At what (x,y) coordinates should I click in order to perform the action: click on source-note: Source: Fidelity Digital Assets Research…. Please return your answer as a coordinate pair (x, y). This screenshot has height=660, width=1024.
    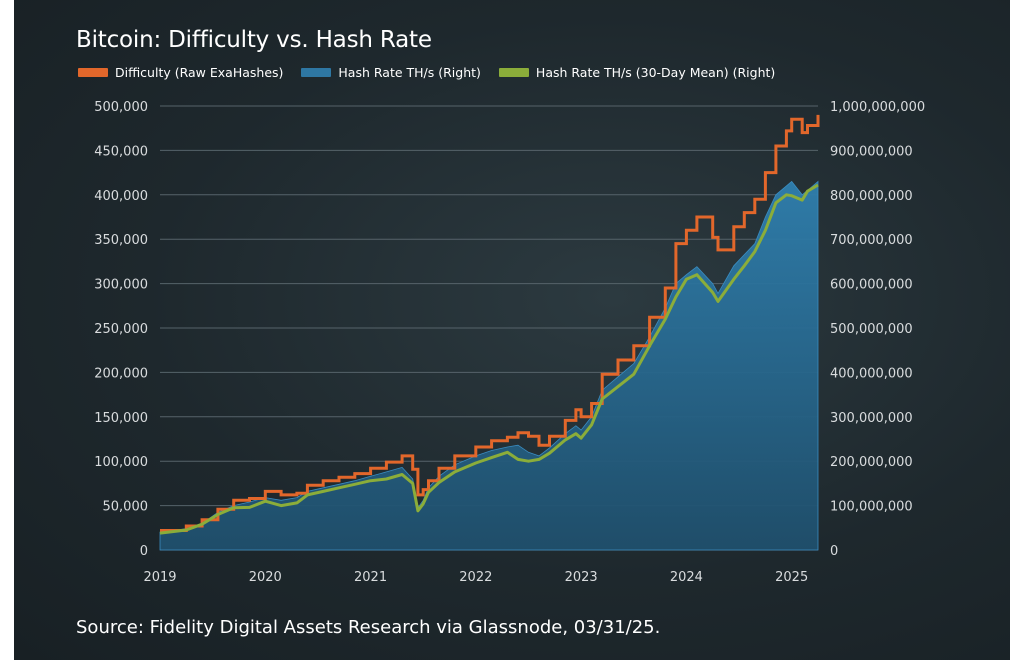
    Looking at the image, I should click on (368, 627).